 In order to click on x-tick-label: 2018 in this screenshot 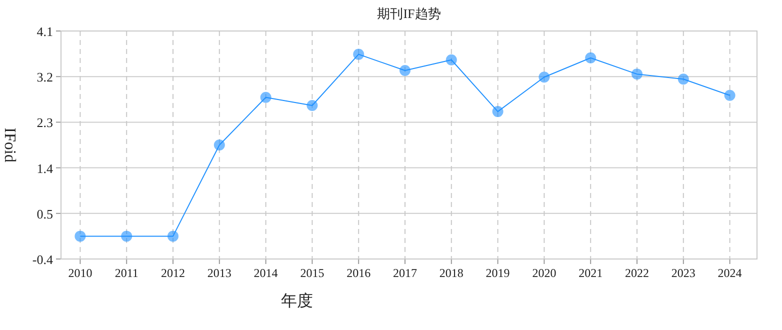, I will do `click(451, 273)`.